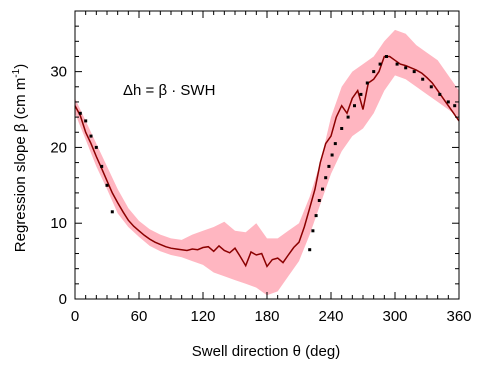  What do you see at coordinates (266, 316) in the screenshot?
I see `x-tick-label: 180` at bounding box center [266, 316].